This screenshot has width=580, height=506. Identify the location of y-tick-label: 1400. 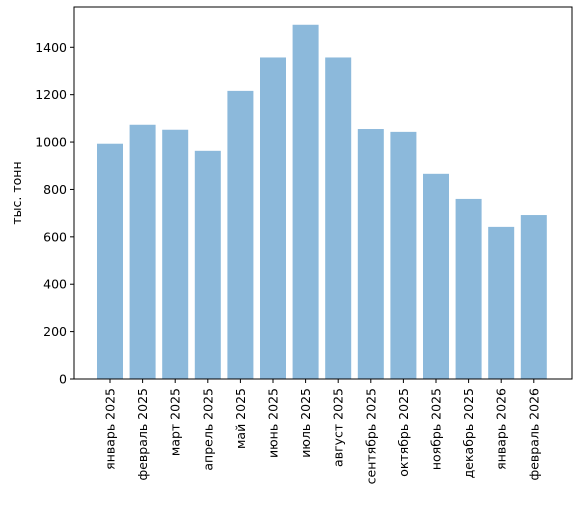
(51, 47).